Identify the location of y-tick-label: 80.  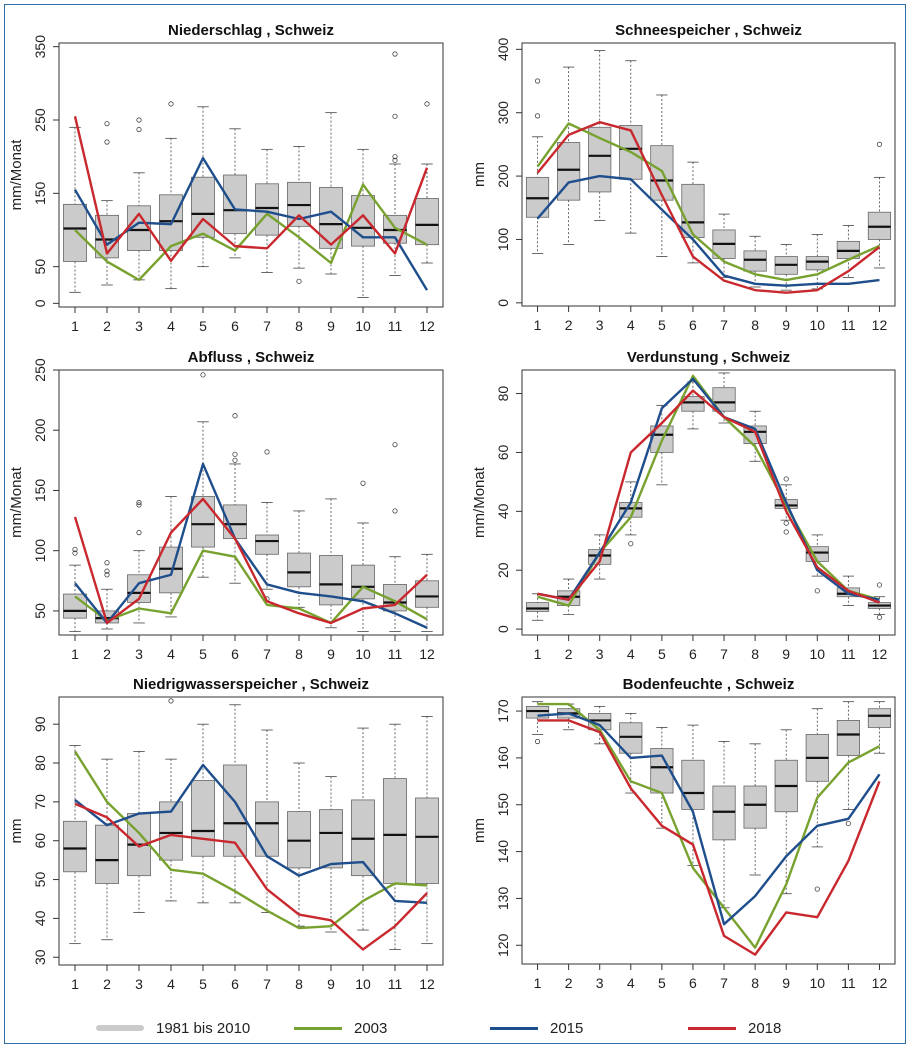
(503, 394).